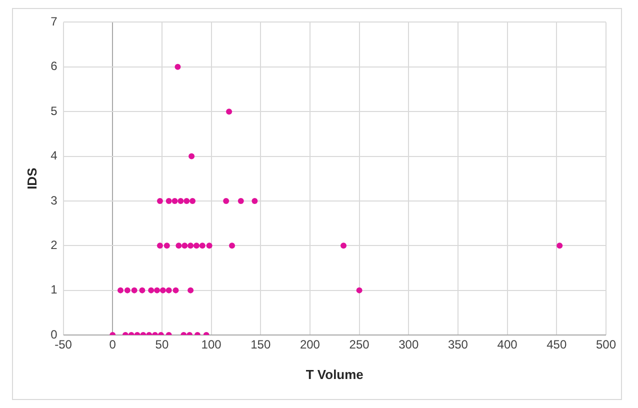  What do you see at coordinates (408, 345) in the screenshot?
I see `x-tick-label: 300` at bounding box center [408, 345].